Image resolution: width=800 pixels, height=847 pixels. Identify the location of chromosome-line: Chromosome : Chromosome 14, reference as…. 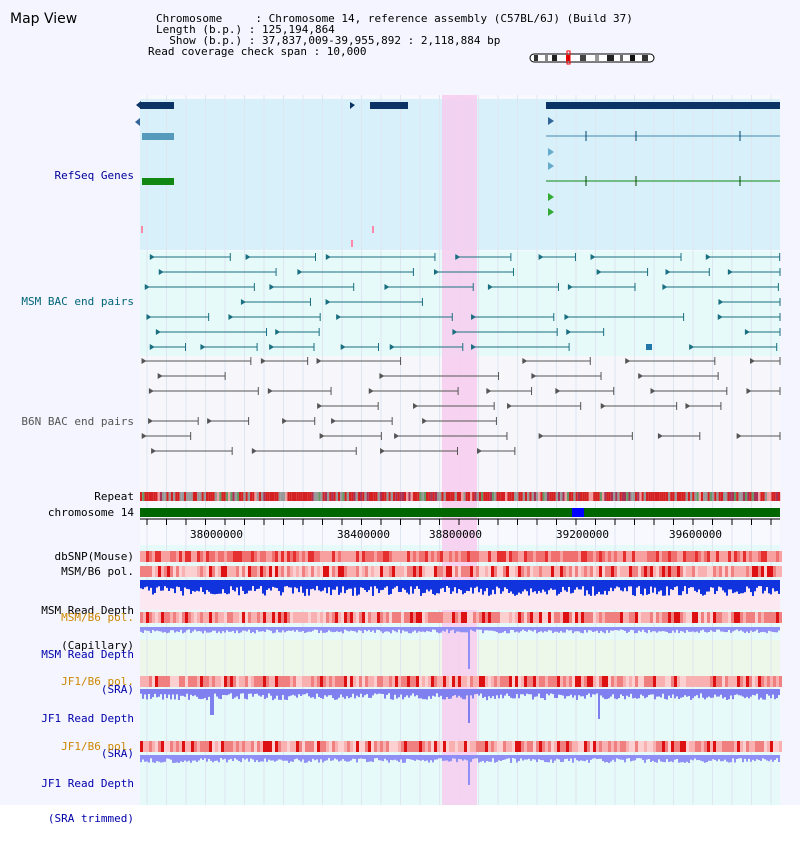
(394, 18).